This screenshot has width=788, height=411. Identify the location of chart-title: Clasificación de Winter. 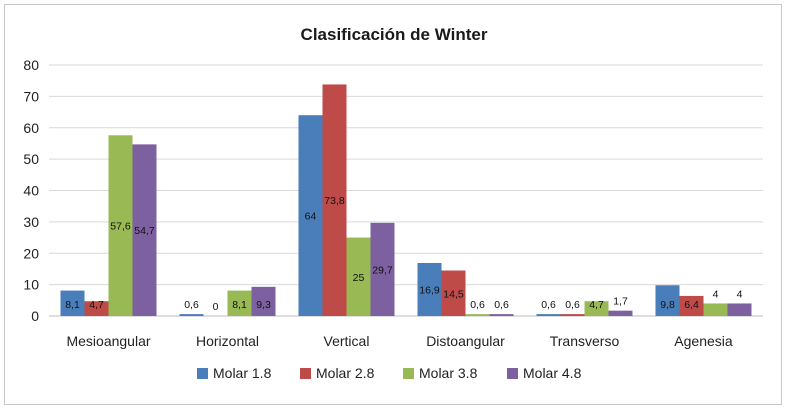
(394, 34).